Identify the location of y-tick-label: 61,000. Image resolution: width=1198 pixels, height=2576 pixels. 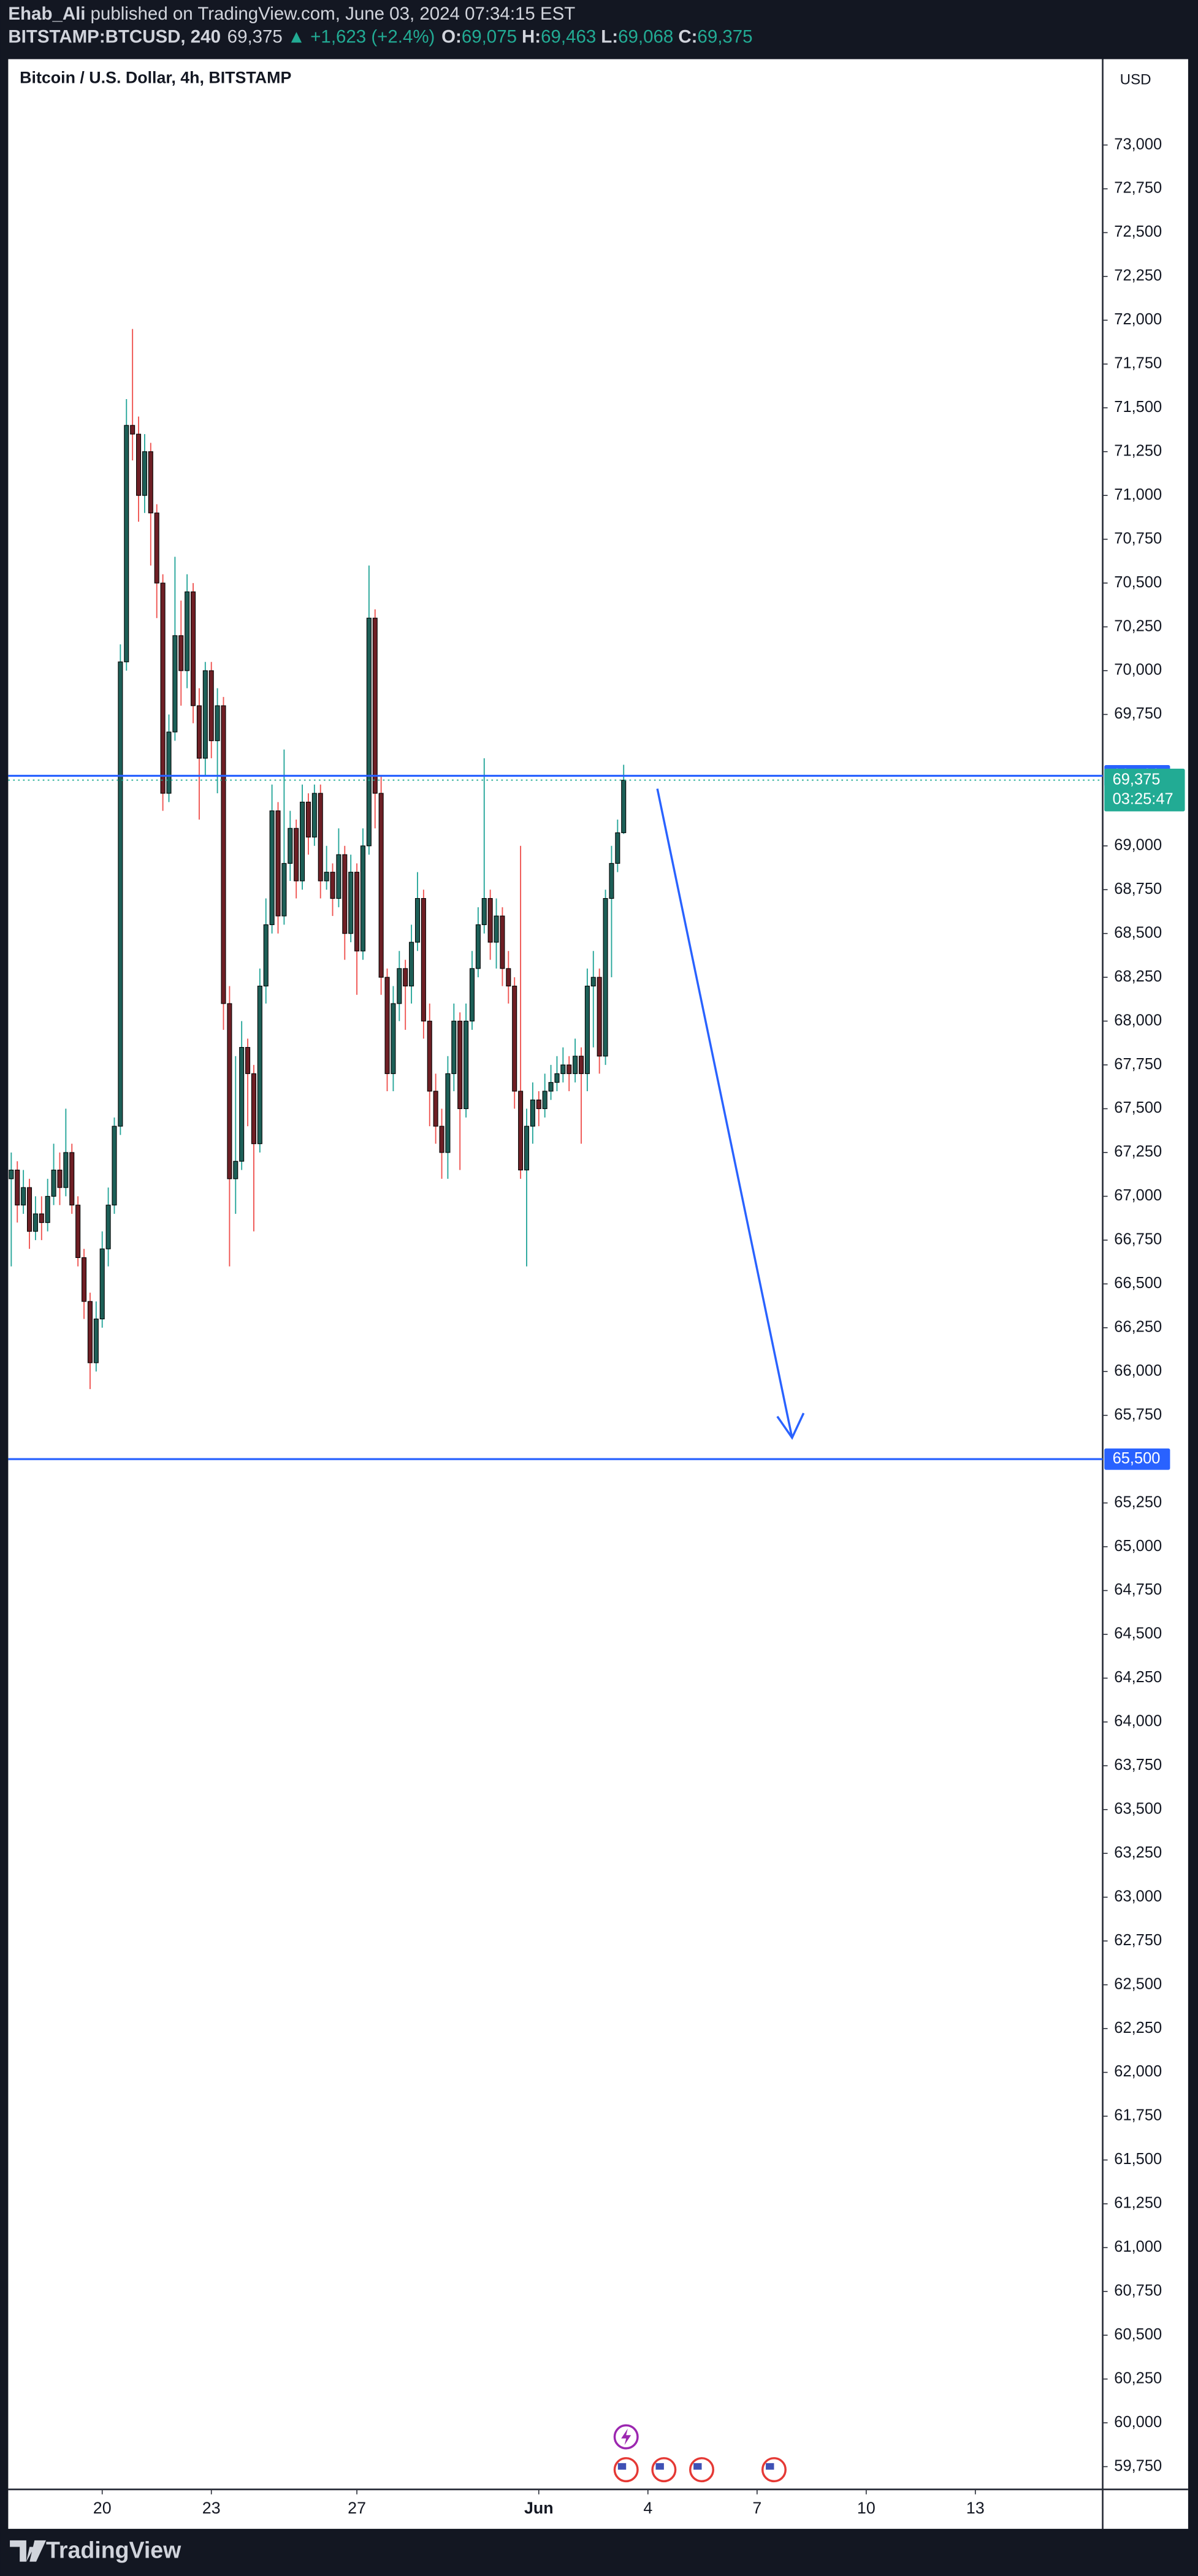
(1138, 2246).